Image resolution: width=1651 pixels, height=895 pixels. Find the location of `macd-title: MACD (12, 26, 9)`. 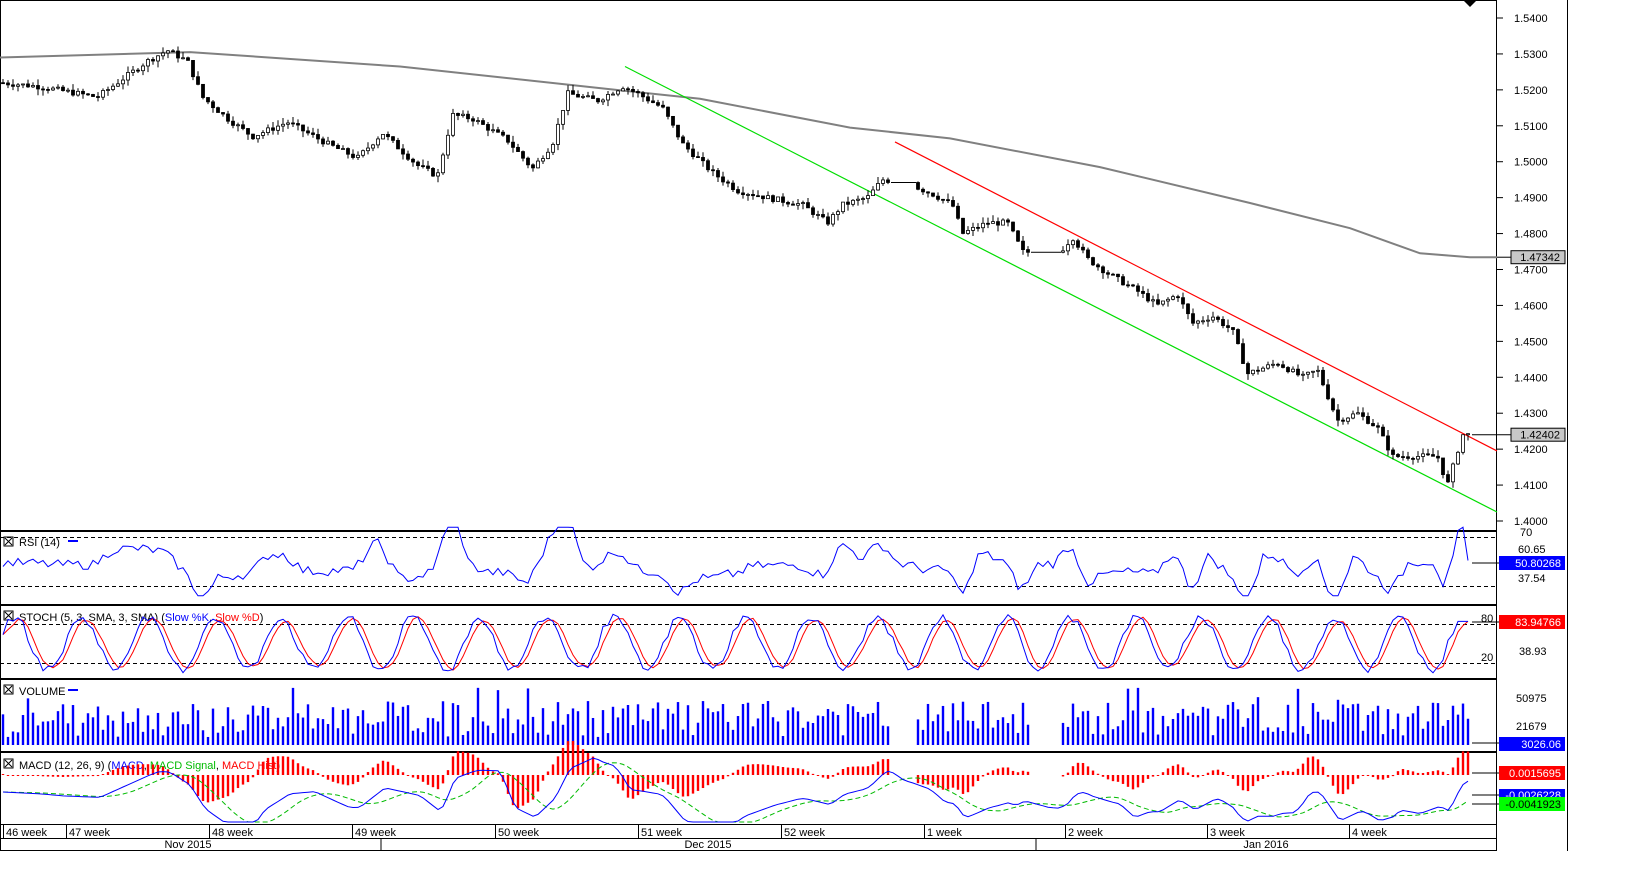

macd-title: MACD (12, 26, 9) is located at coordinates (62, 766).